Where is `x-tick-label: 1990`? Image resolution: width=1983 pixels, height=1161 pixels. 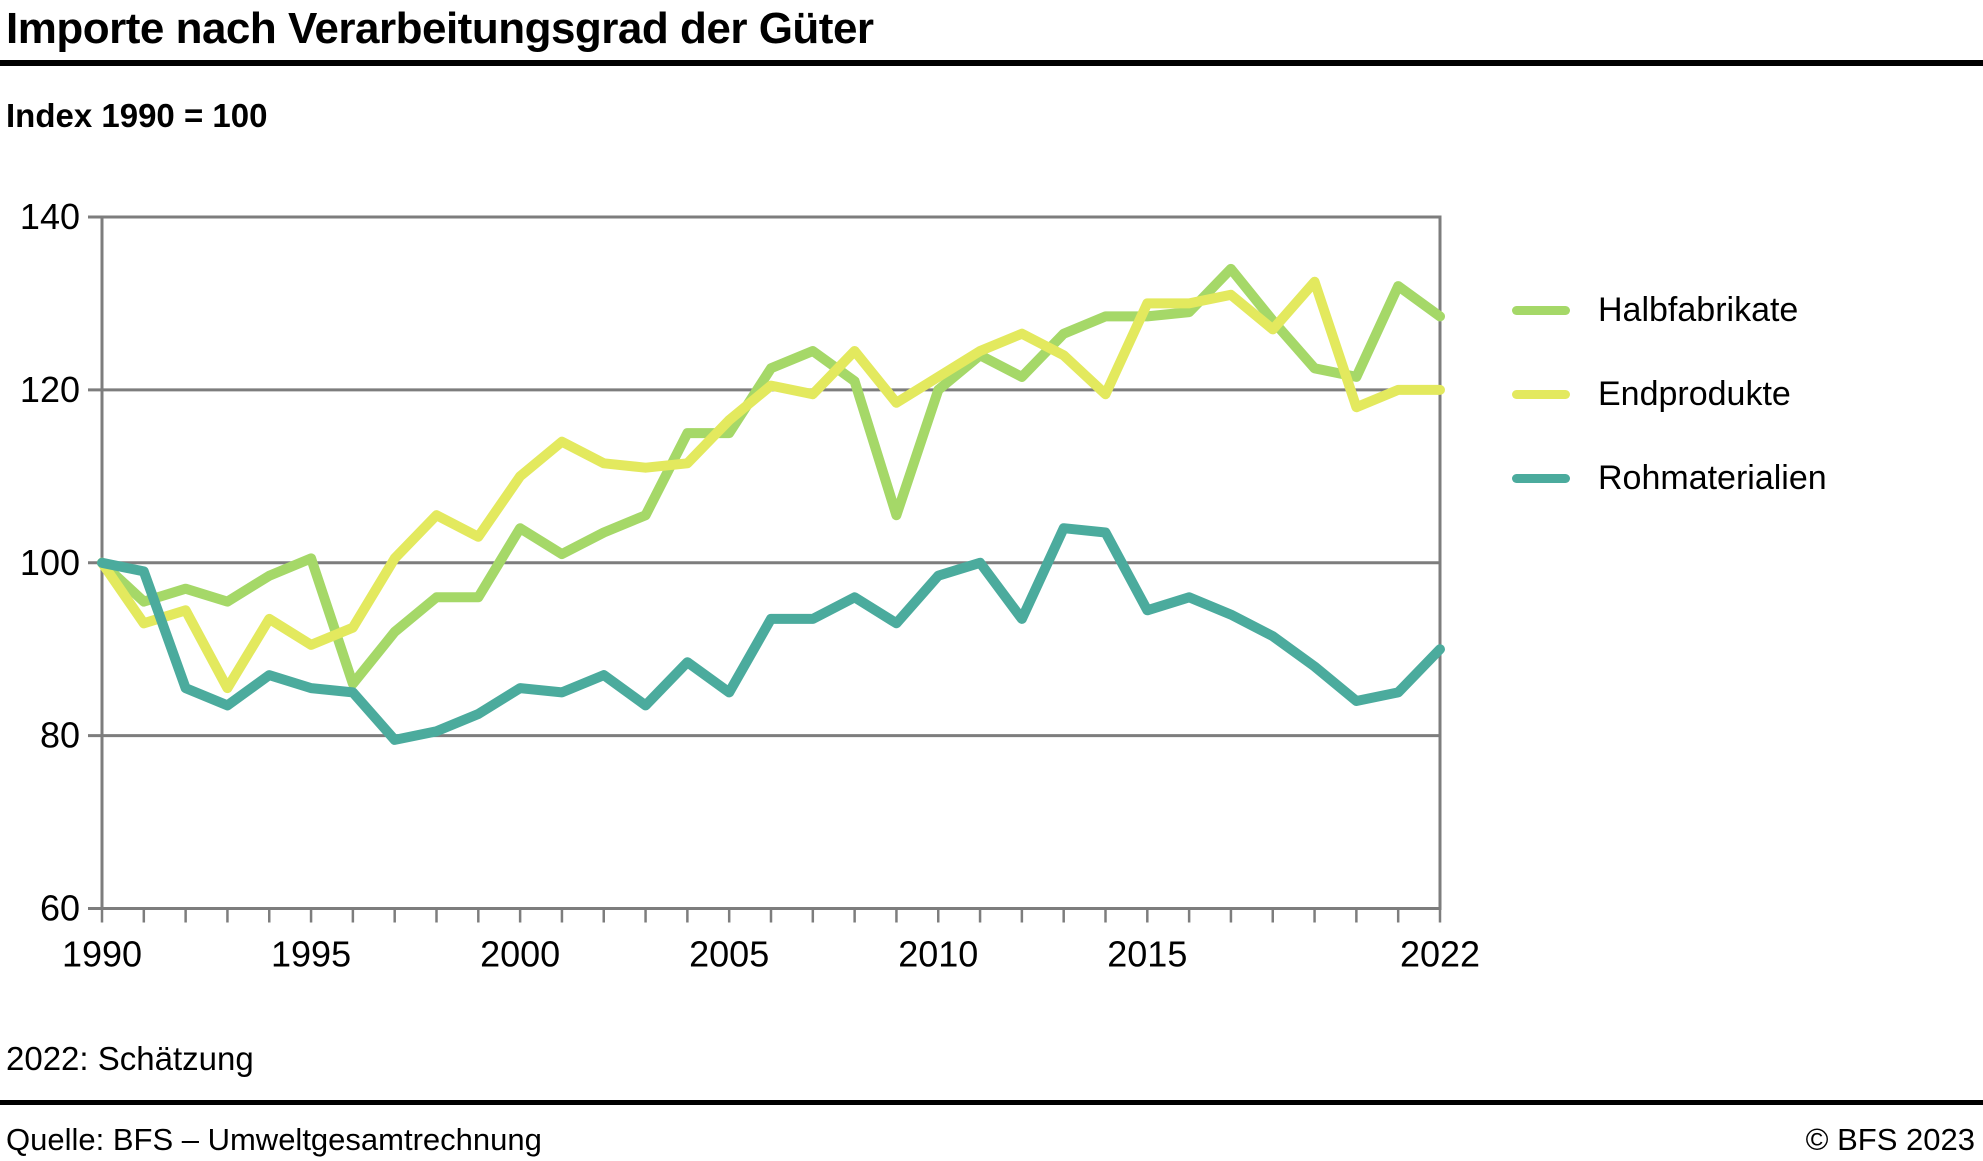 x-tick-label: 1990 is located at coordinates (102, 954).